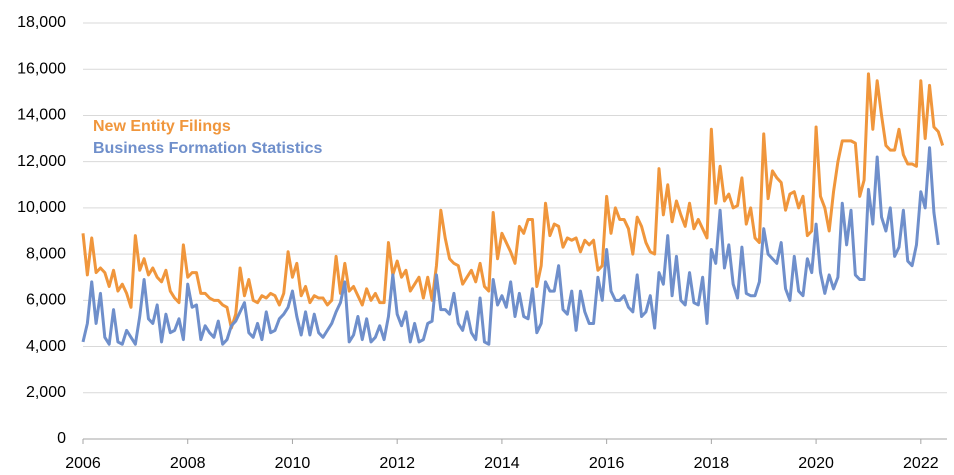 The height and width of the screenshot is (475, 954). What do you see at coordinates (397, 463) in the screenshot?
I see `x-tick-label: 2012` at bounding box center [397, 463].